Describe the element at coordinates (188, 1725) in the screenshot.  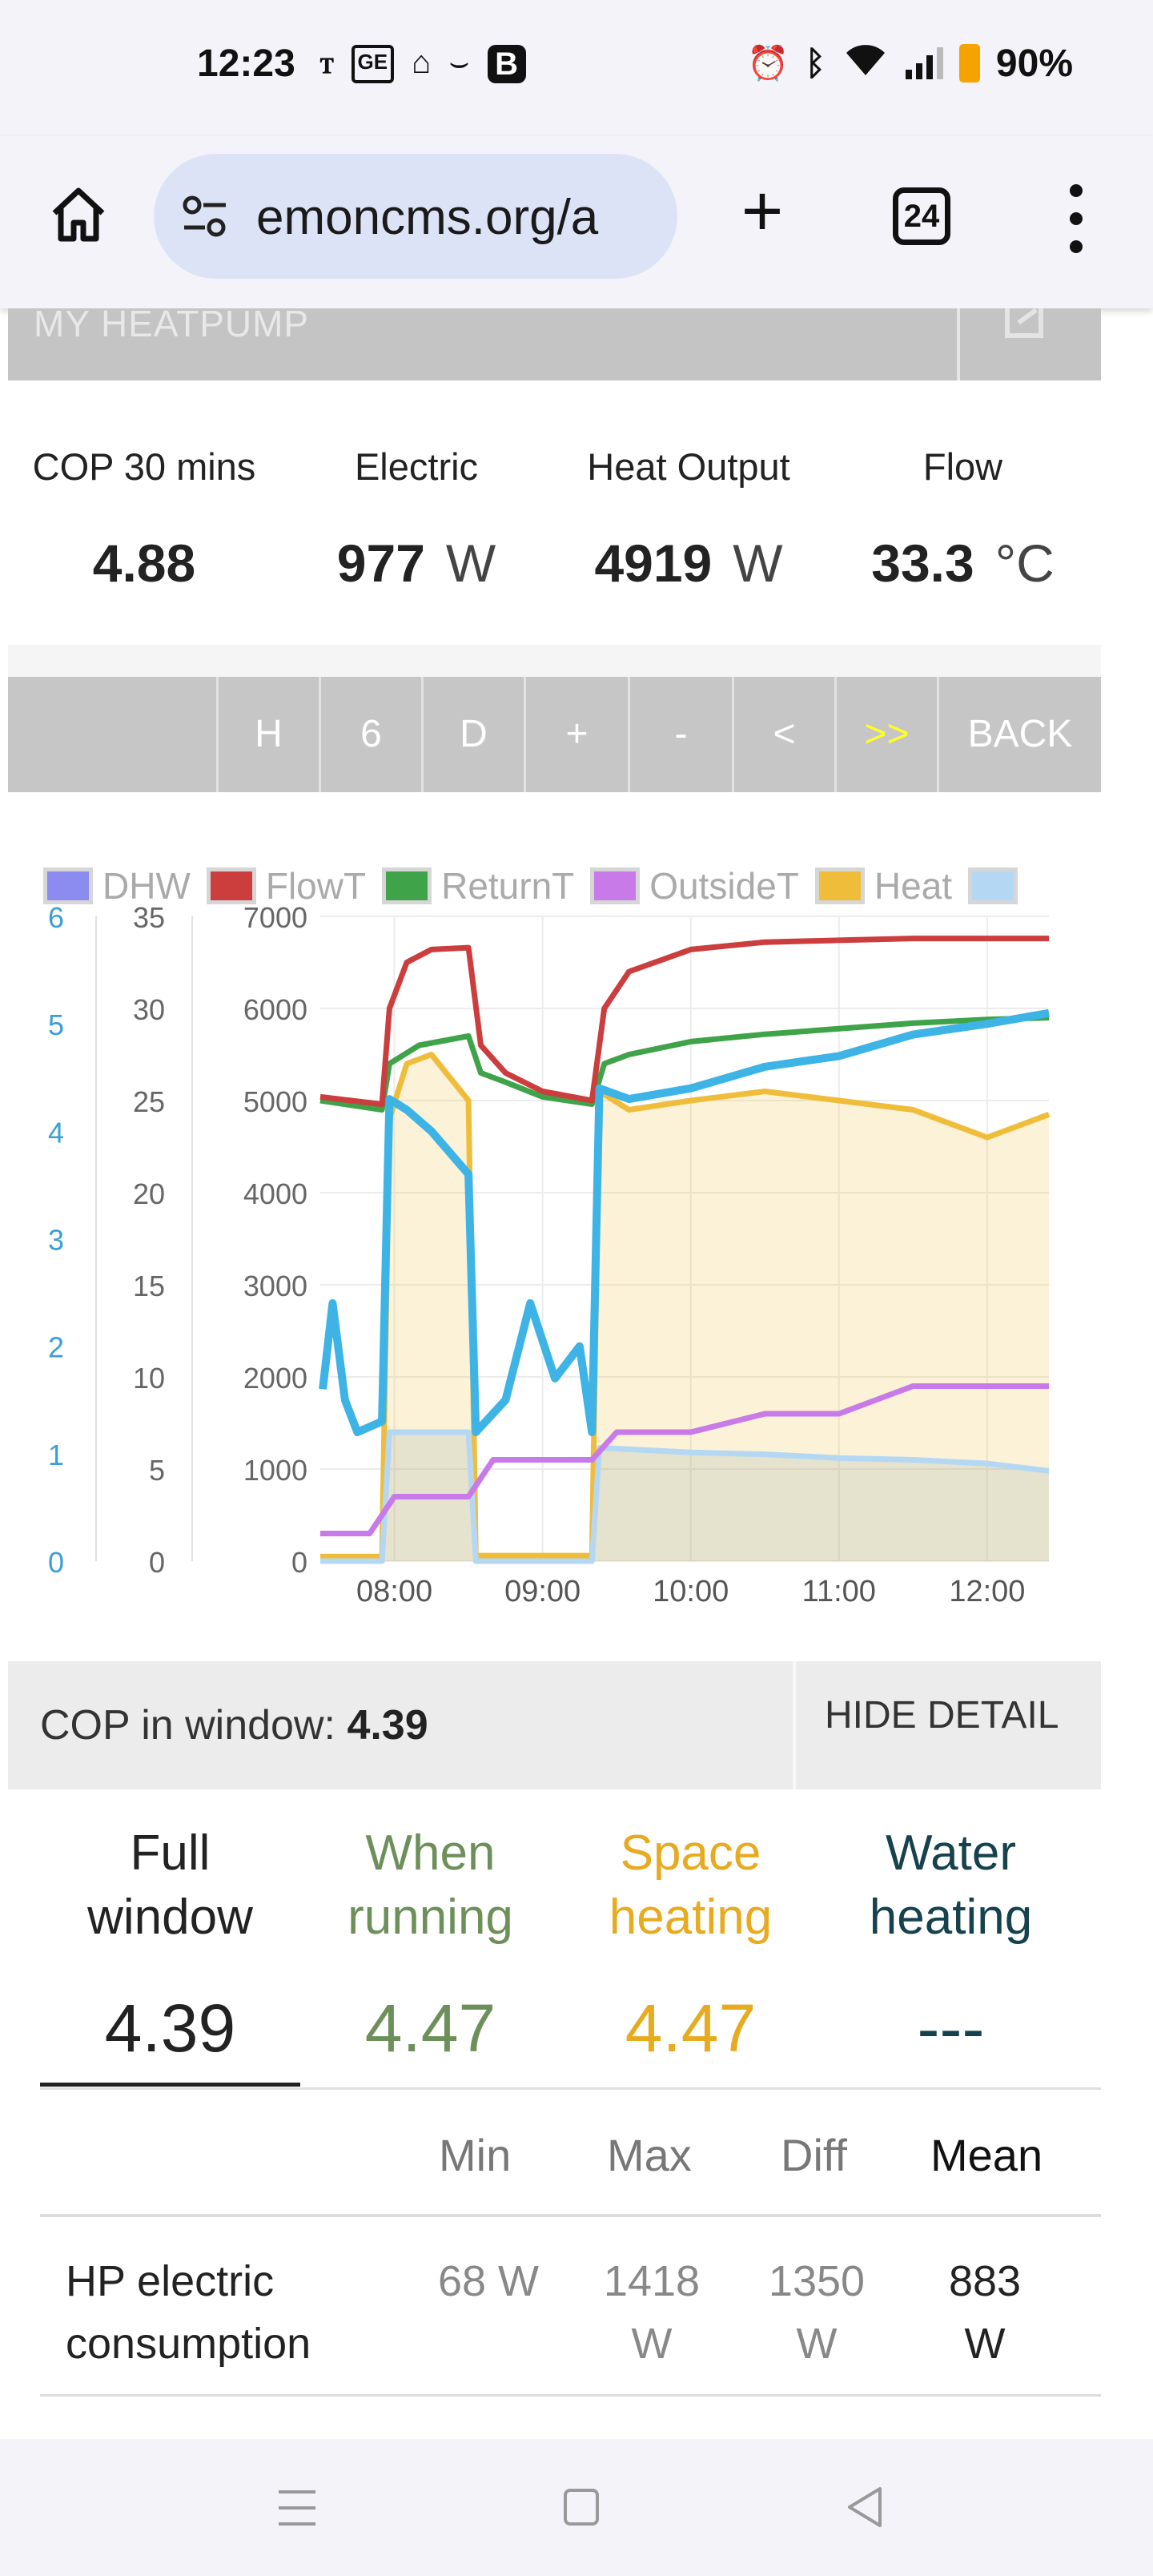
I see `cop-in-window-label: COP in window:` at that location.